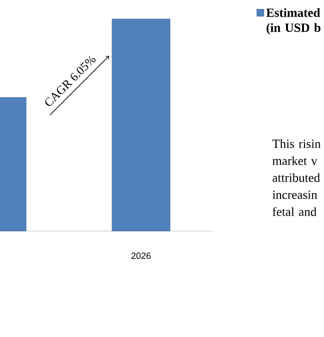 The height and width of the screenshot is (337, 324). Describe the element at coordinates (296, 177) in the screenshot. I see `text: This risin market v attributed increasin fetal and` at that location.